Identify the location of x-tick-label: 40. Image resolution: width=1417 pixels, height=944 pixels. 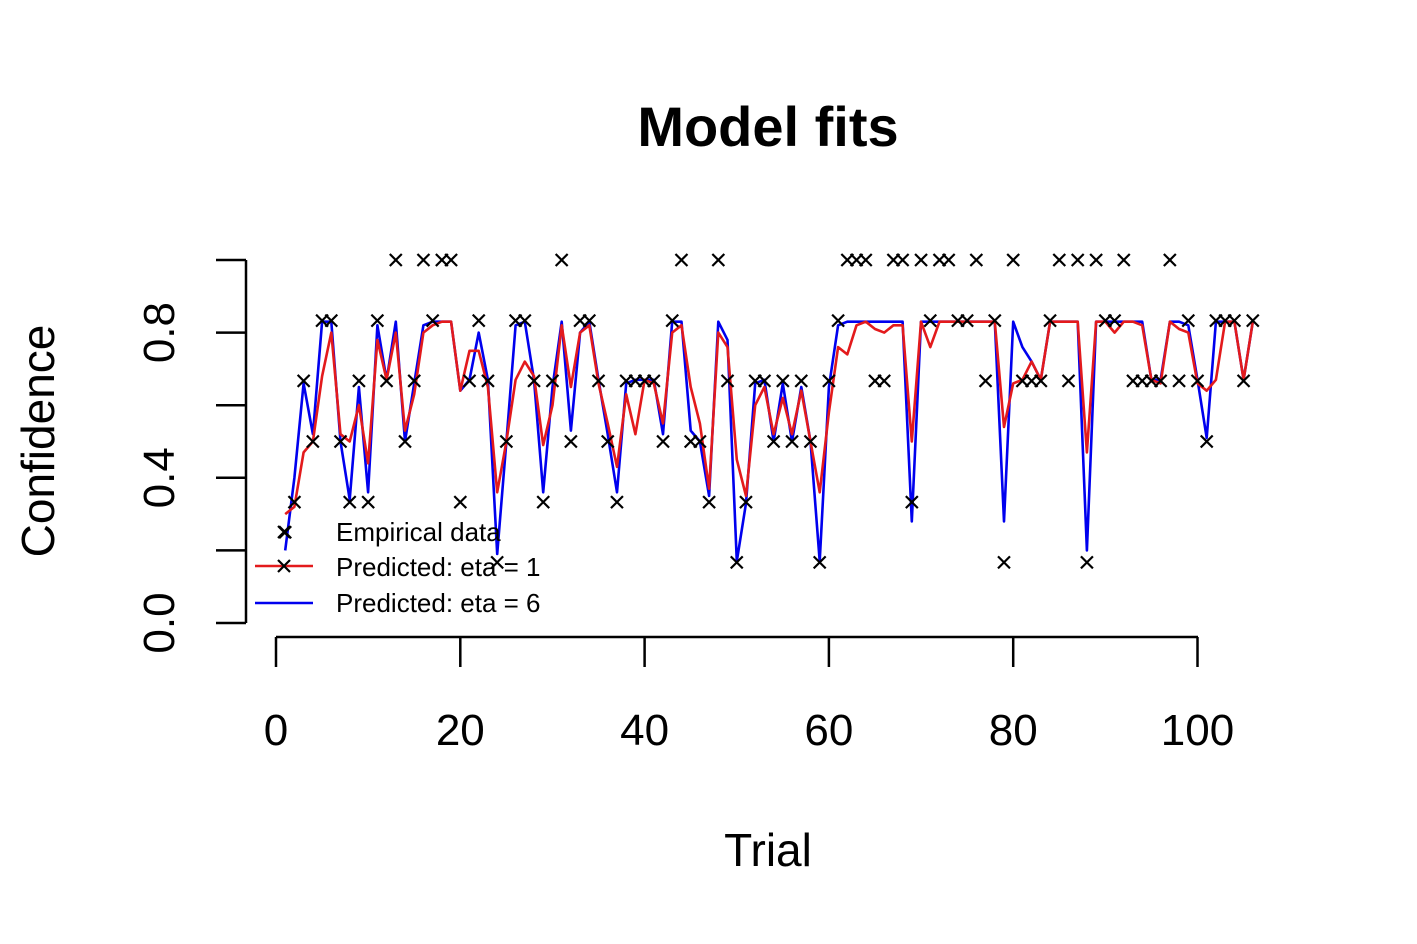
(644, 730).